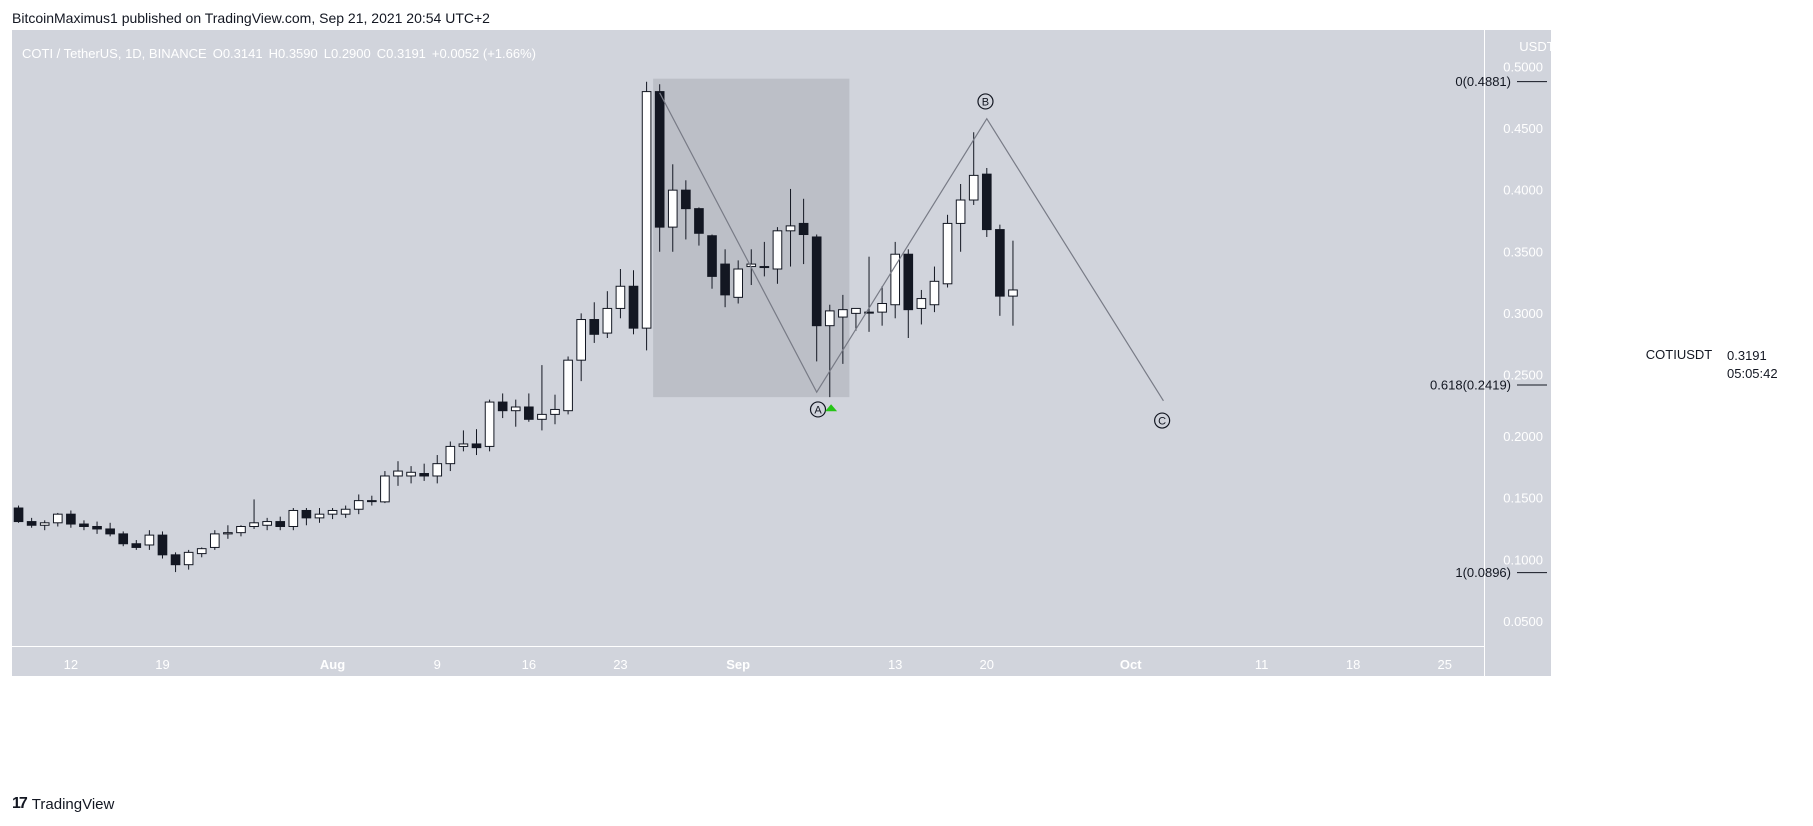 The height and width of the screenshot is (826, 1813). I want to click on x-tick-label: 16, so click(529, 664).